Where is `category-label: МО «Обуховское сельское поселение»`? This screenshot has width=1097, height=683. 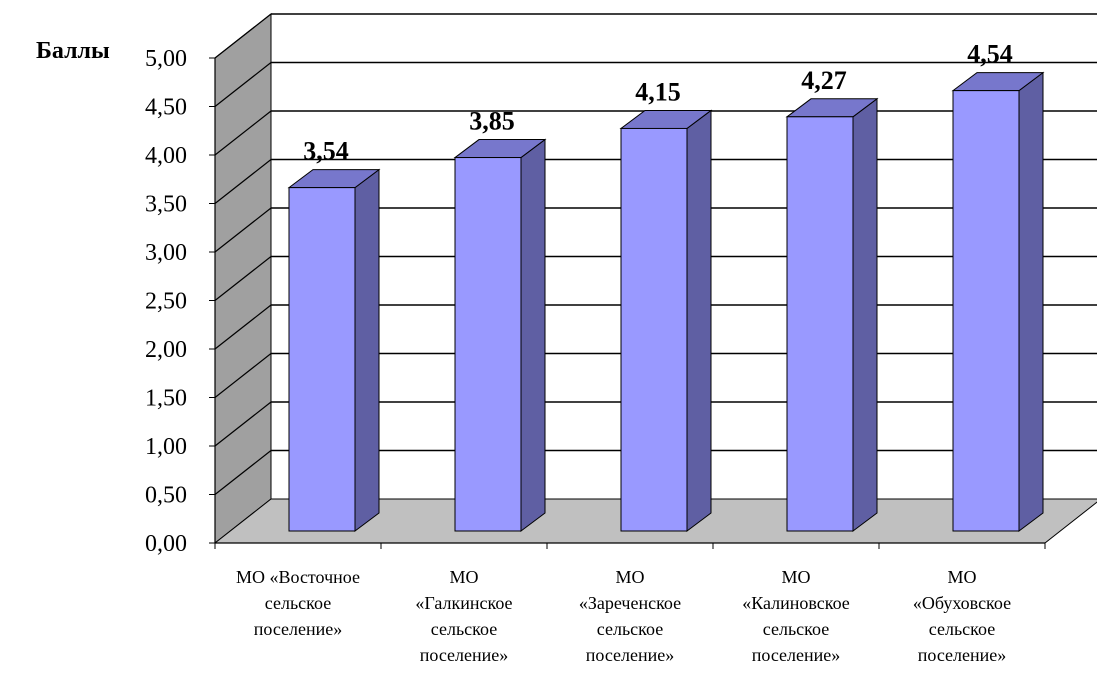 category-label: МО «Обуховское сельское поселение» is located at coordinates (962, 616).